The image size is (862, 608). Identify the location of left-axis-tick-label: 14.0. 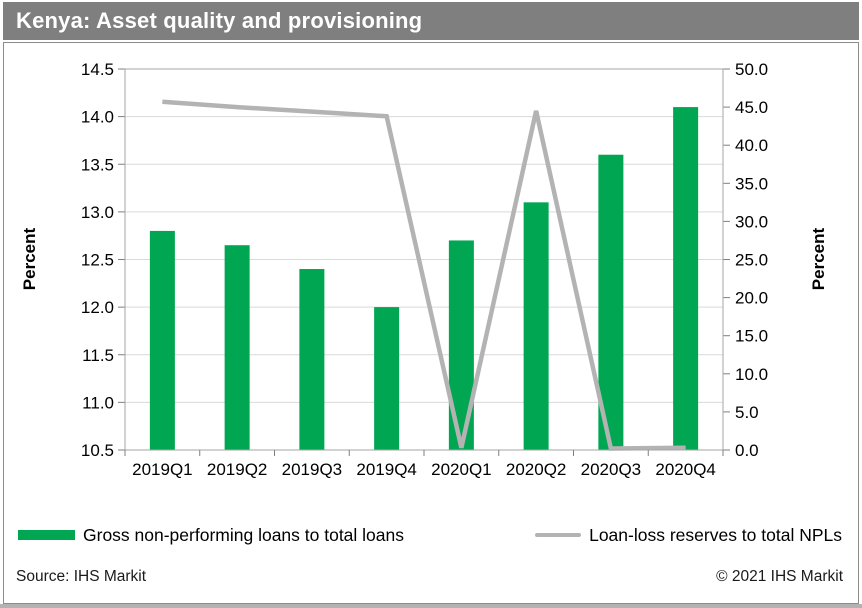
(97, 117).